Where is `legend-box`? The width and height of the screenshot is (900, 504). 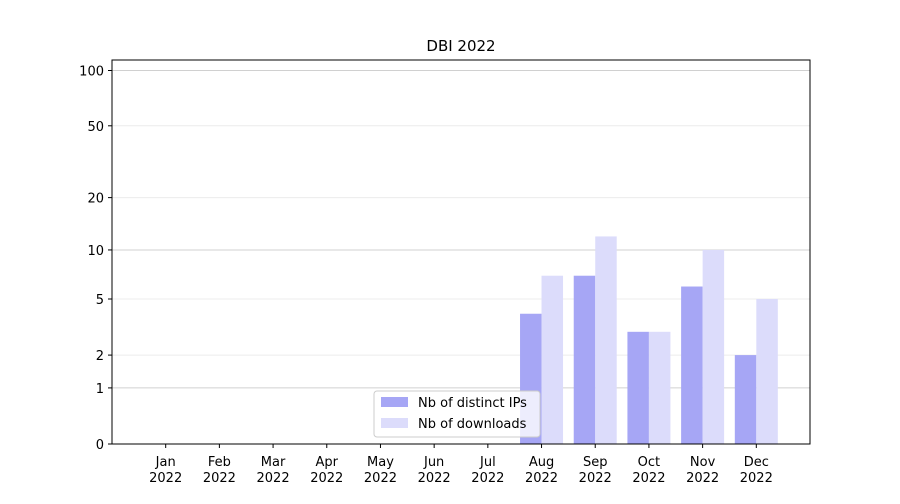 legend-box is located at coordinates (457, 414).